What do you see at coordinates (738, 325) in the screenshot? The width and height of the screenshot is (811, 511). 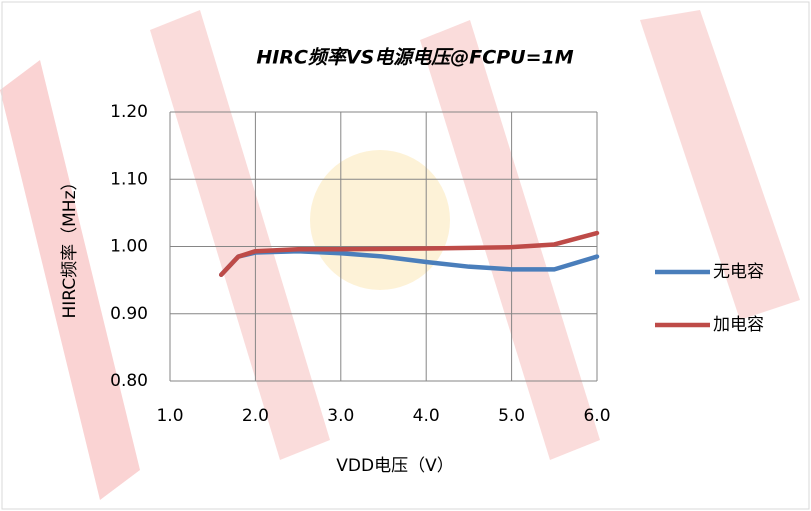 I see `legend-label: 加电容` at bounding box center [738, 325].